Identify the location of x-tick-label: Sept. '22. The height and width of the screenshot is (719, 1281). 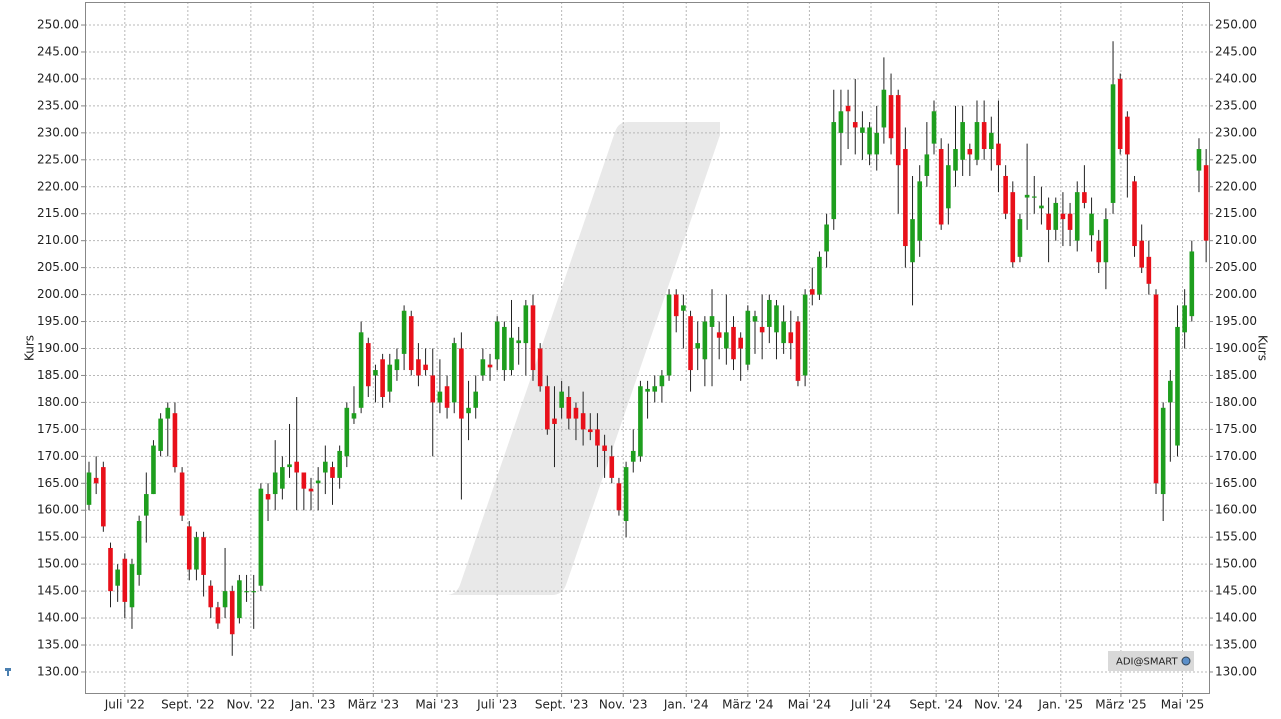
(188, 705).